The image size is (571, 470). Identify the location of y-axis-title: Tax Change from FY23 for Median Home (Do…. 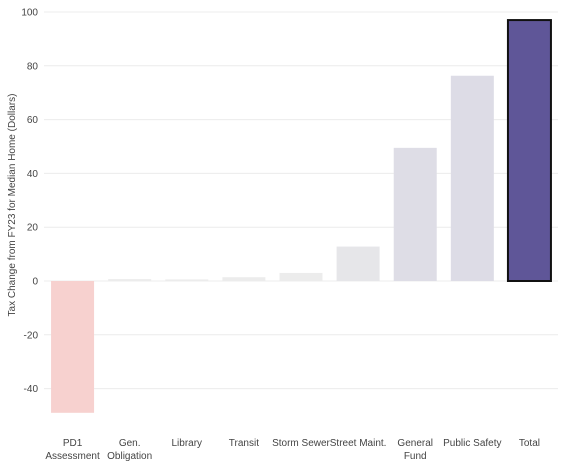
(12, 205).